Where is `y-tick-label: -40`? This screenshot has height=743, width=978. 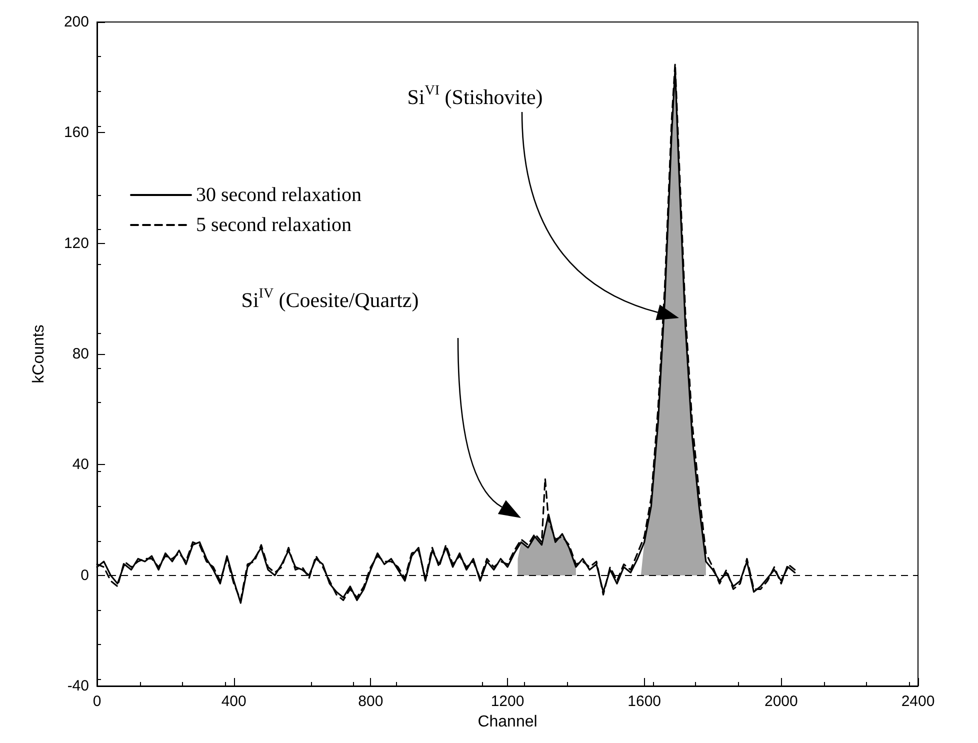
y-tick-label: -40 is located at coordinates (78, 686).